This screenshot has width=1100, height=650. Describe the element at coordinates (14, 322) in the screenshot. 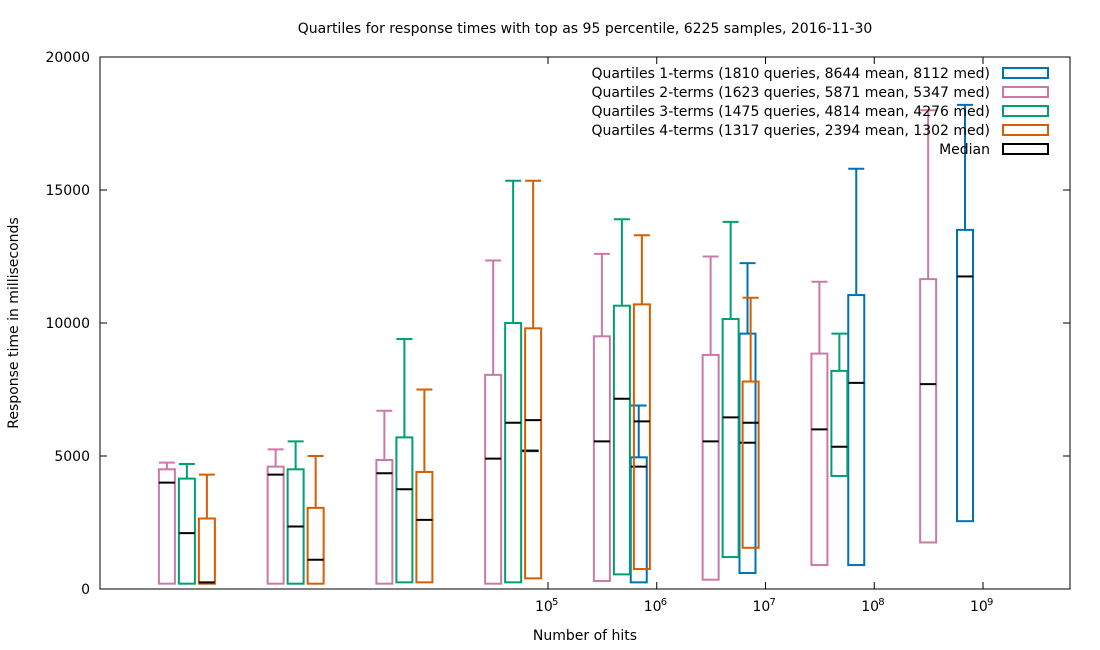

I see `y-axis-label: Response time in milliseconds` at that location.